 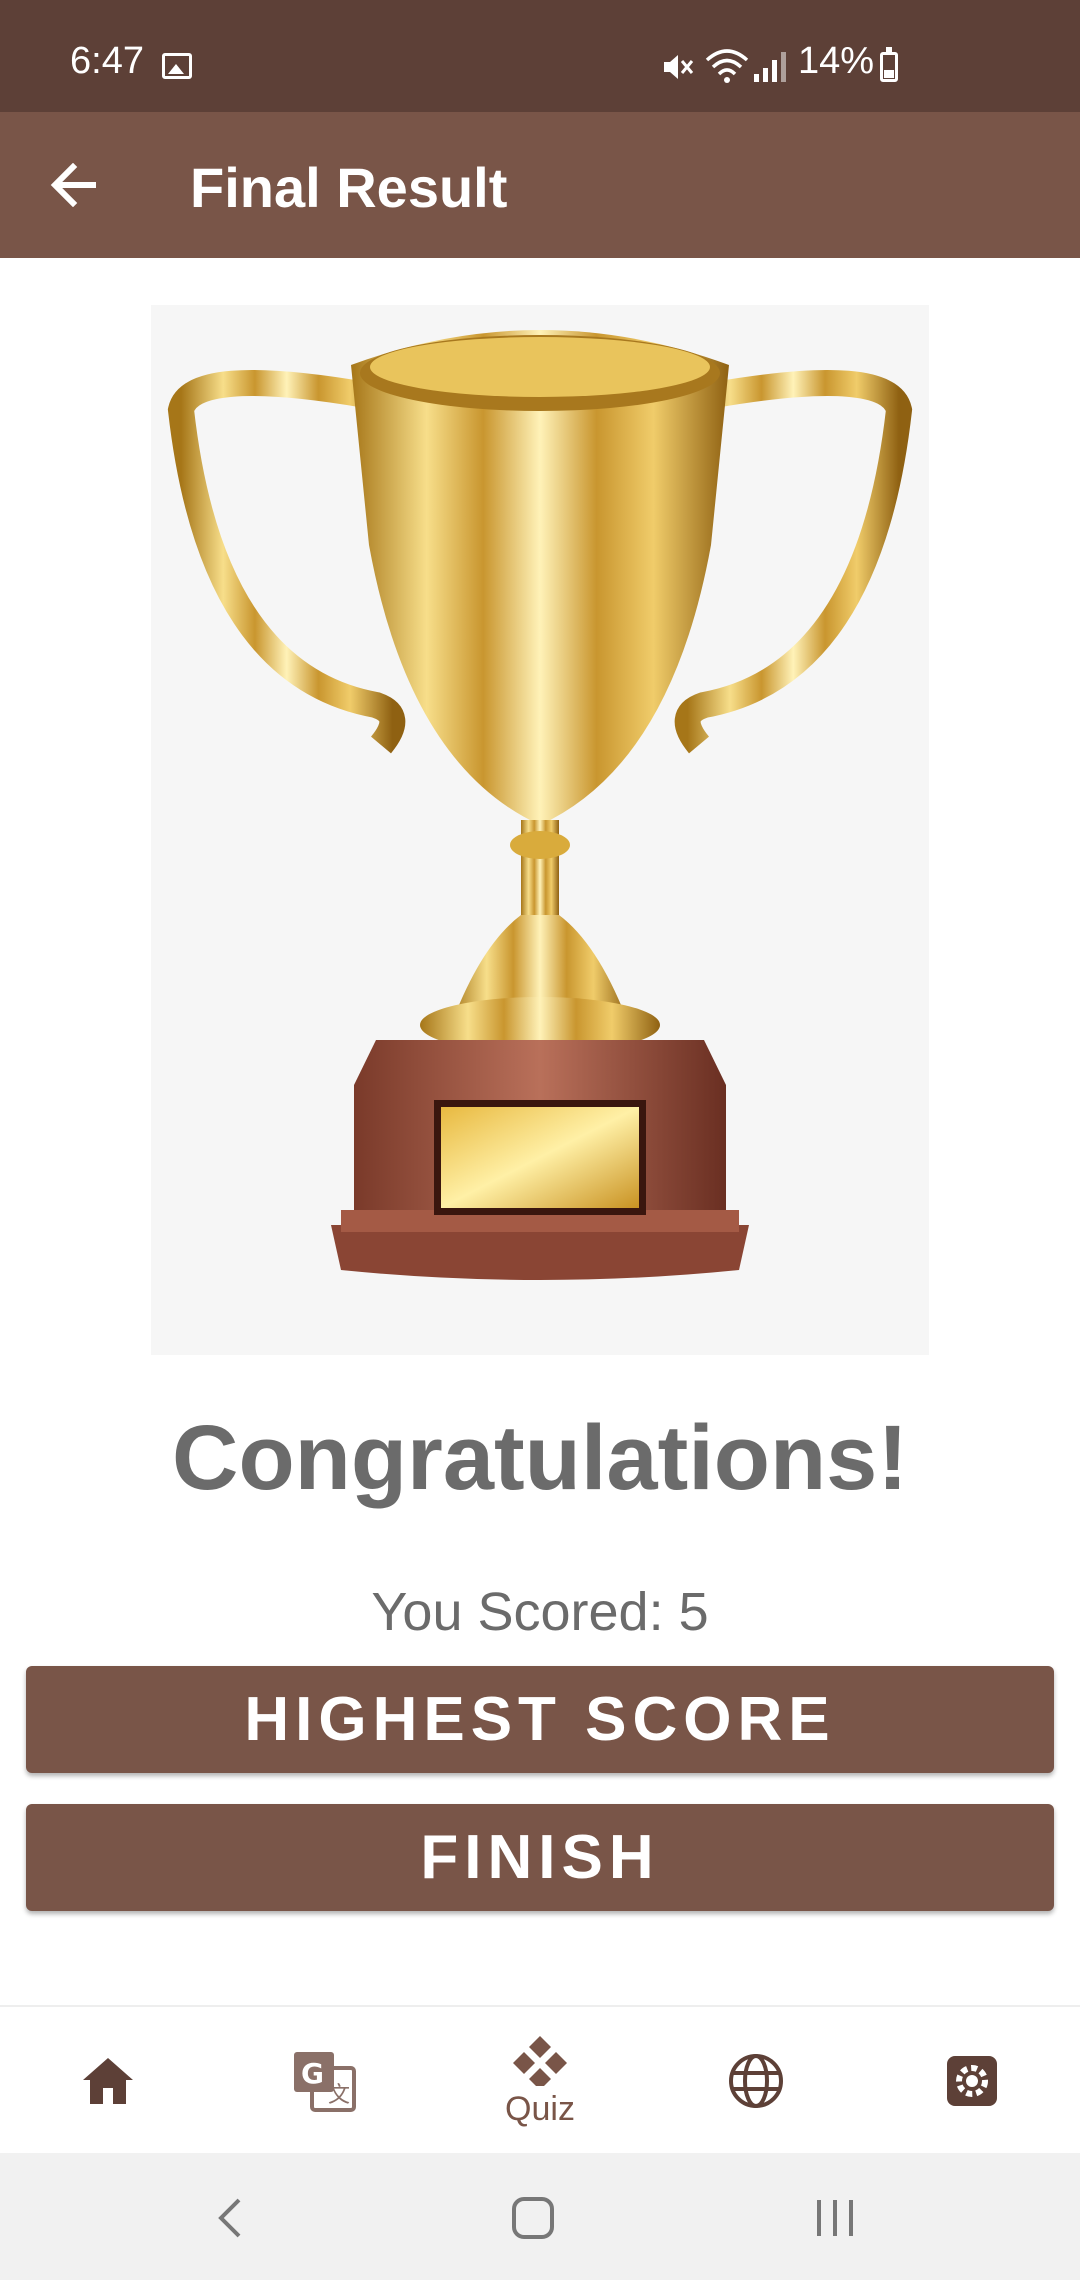 I want to click on nav-item-globe, so click(x=756, y=2081).